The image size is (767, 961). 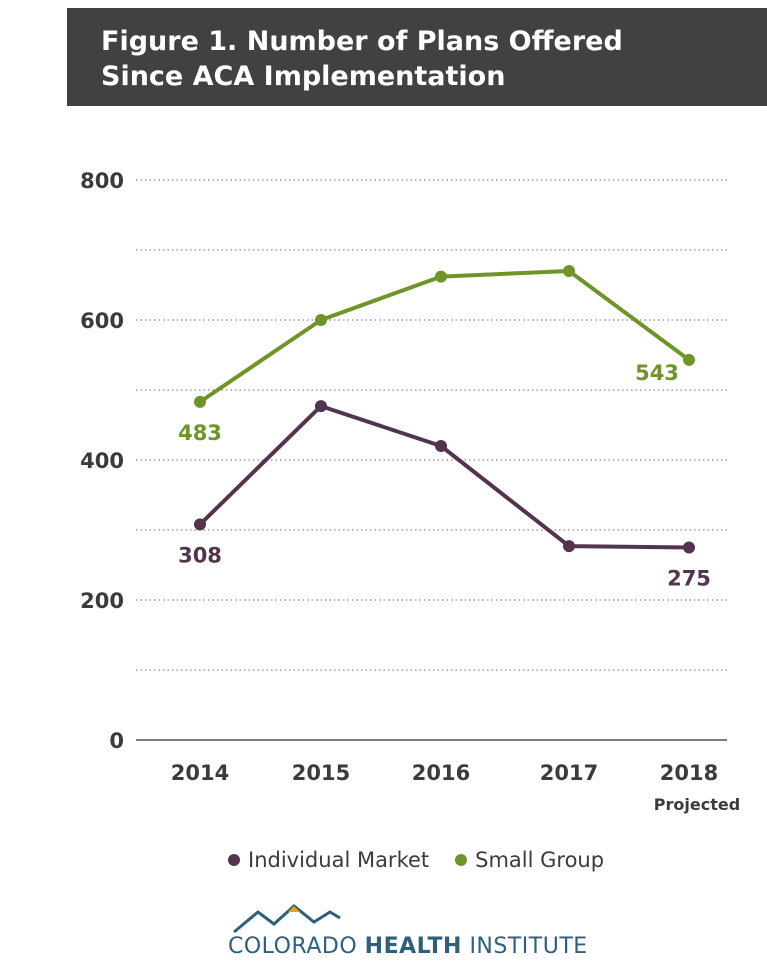 What do you see at coordinates (413, 930) in the screenshot?
I see `colorado-health-institute-logo: COLORADO HEALTH INSTITUTE` at bounding box center [413, 930].